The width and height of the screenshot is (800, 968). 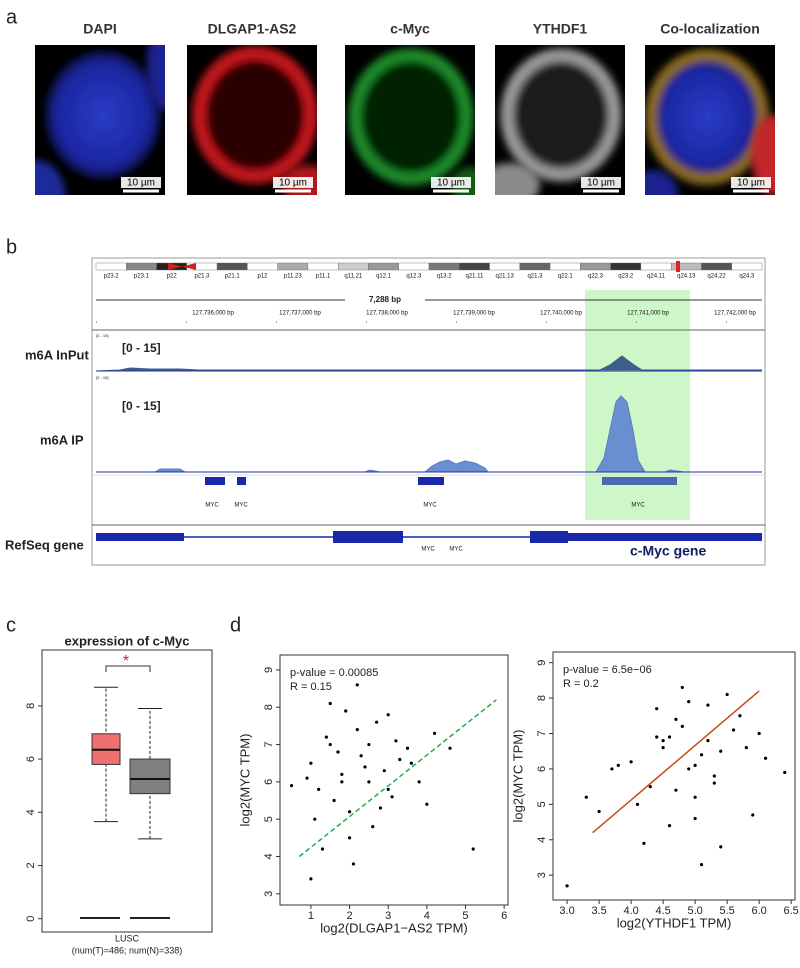 What do you see at coordinates (387, 314) in the screenshot?
I see `coordinate: 127,738,000 bp` at bounding box center [387, 314].